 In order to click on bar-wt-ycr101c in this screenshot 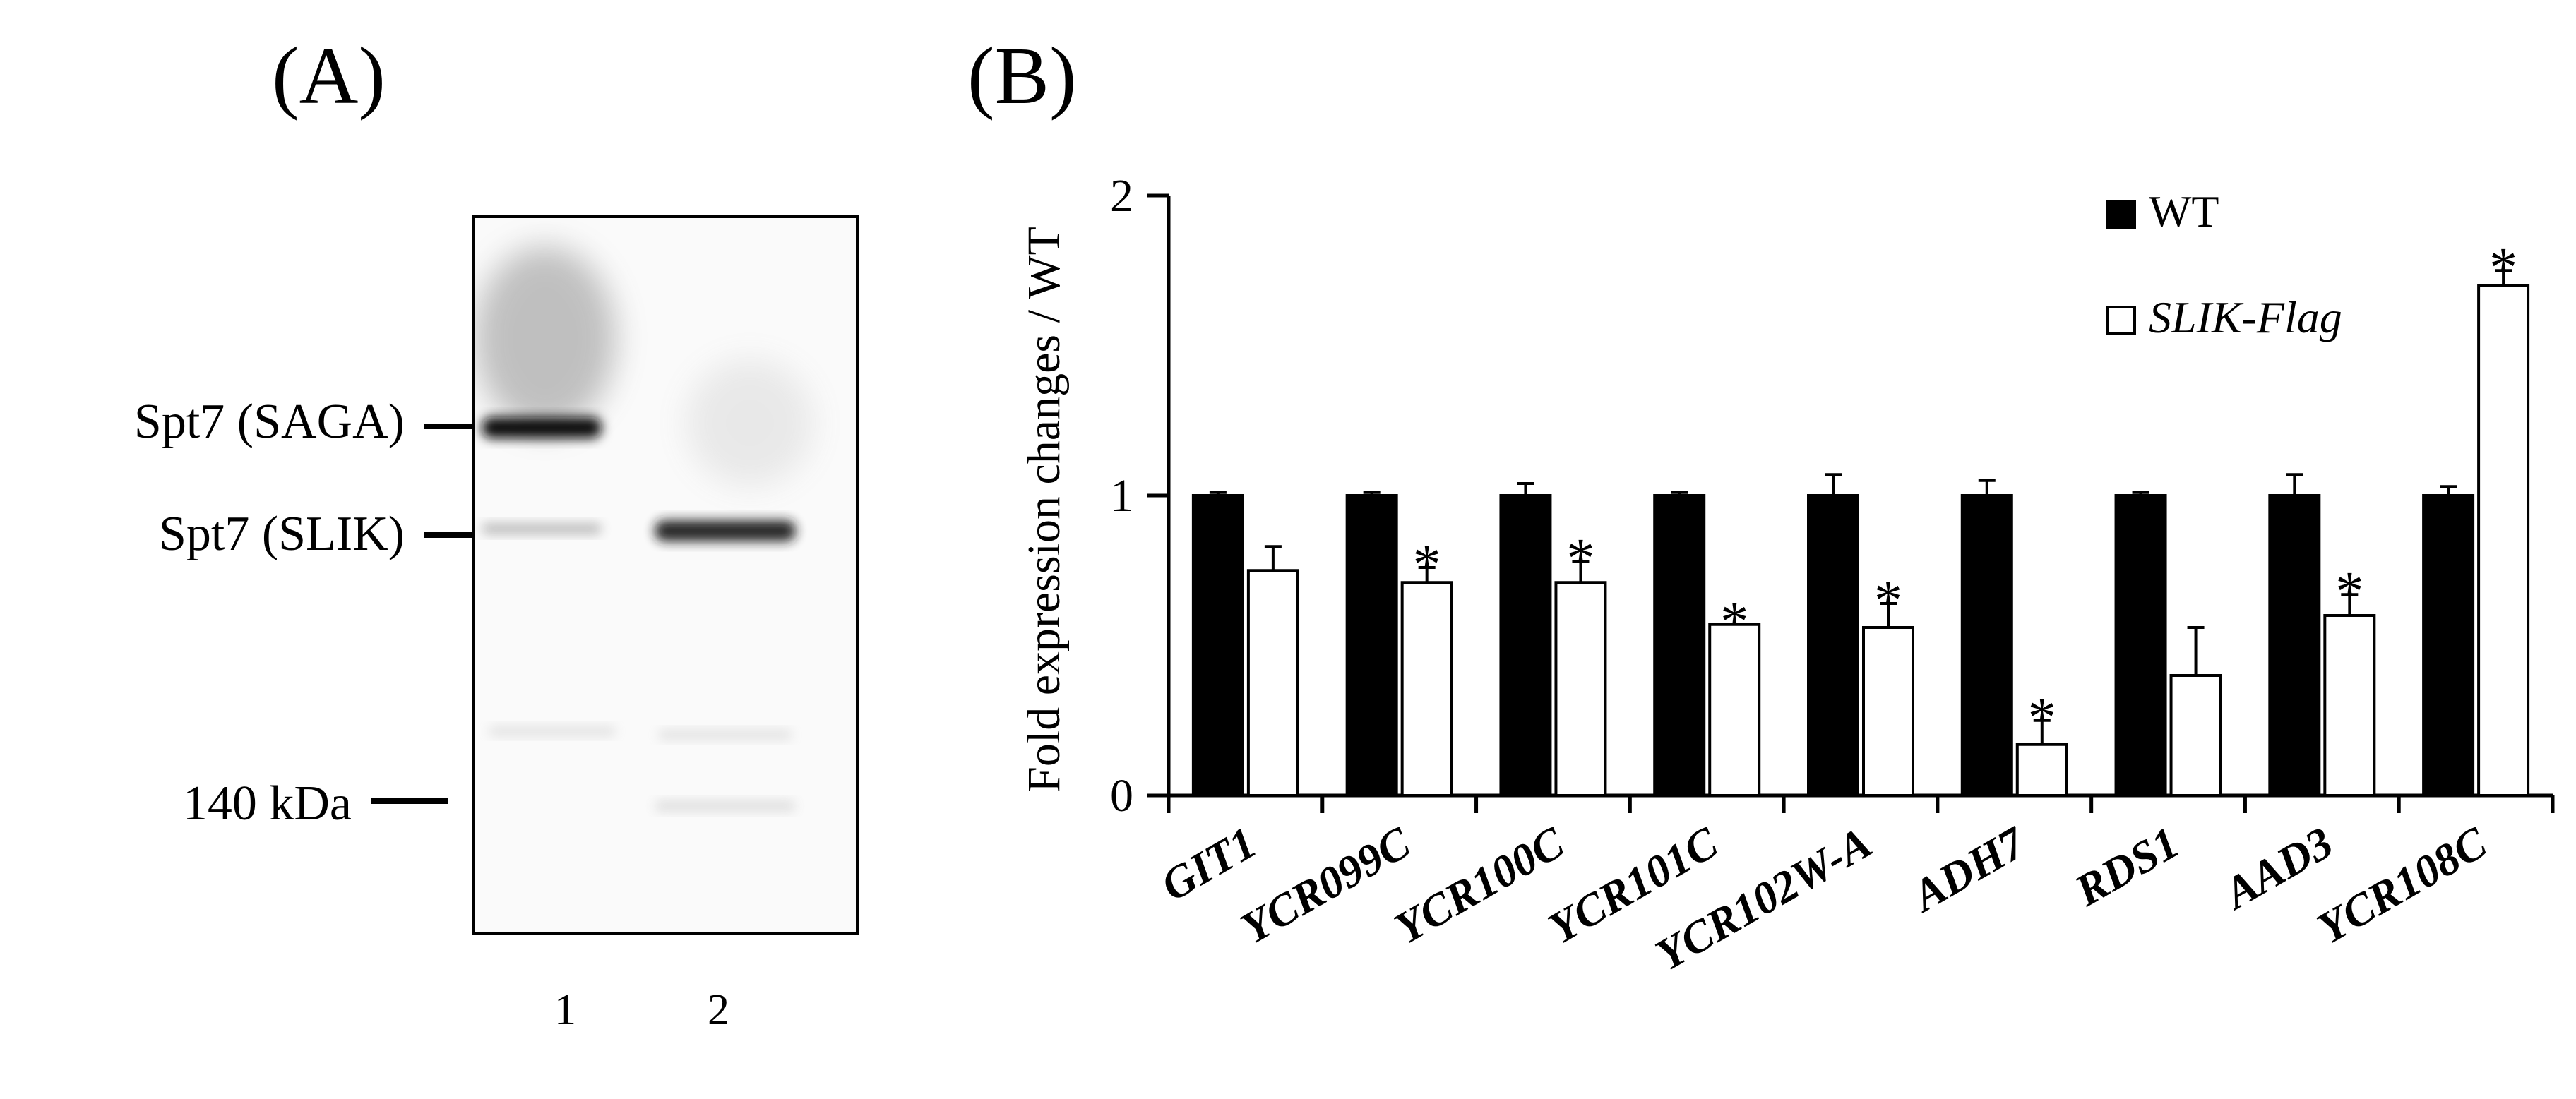, I will do `click(1679, 645)`.